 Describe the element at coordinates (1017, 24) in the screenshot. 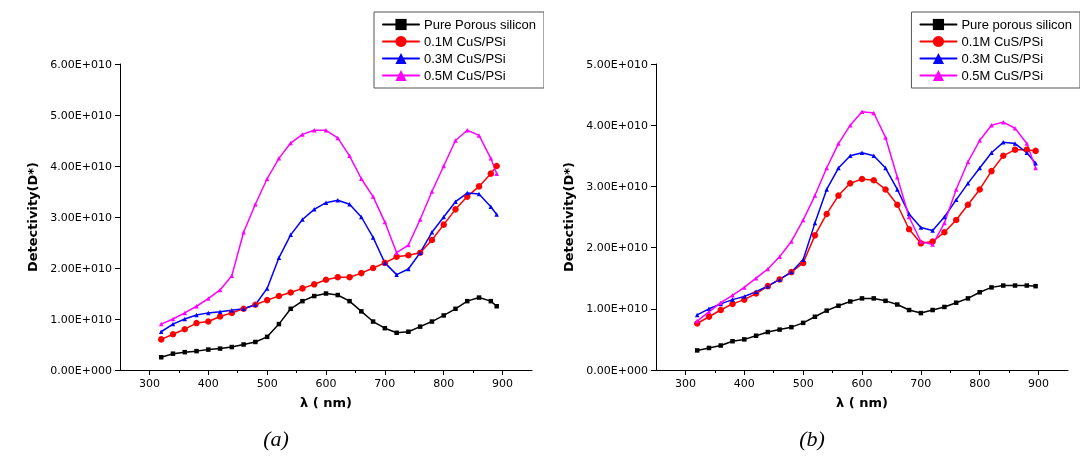

I see `legend-label: Pure porous silicon` at that location.